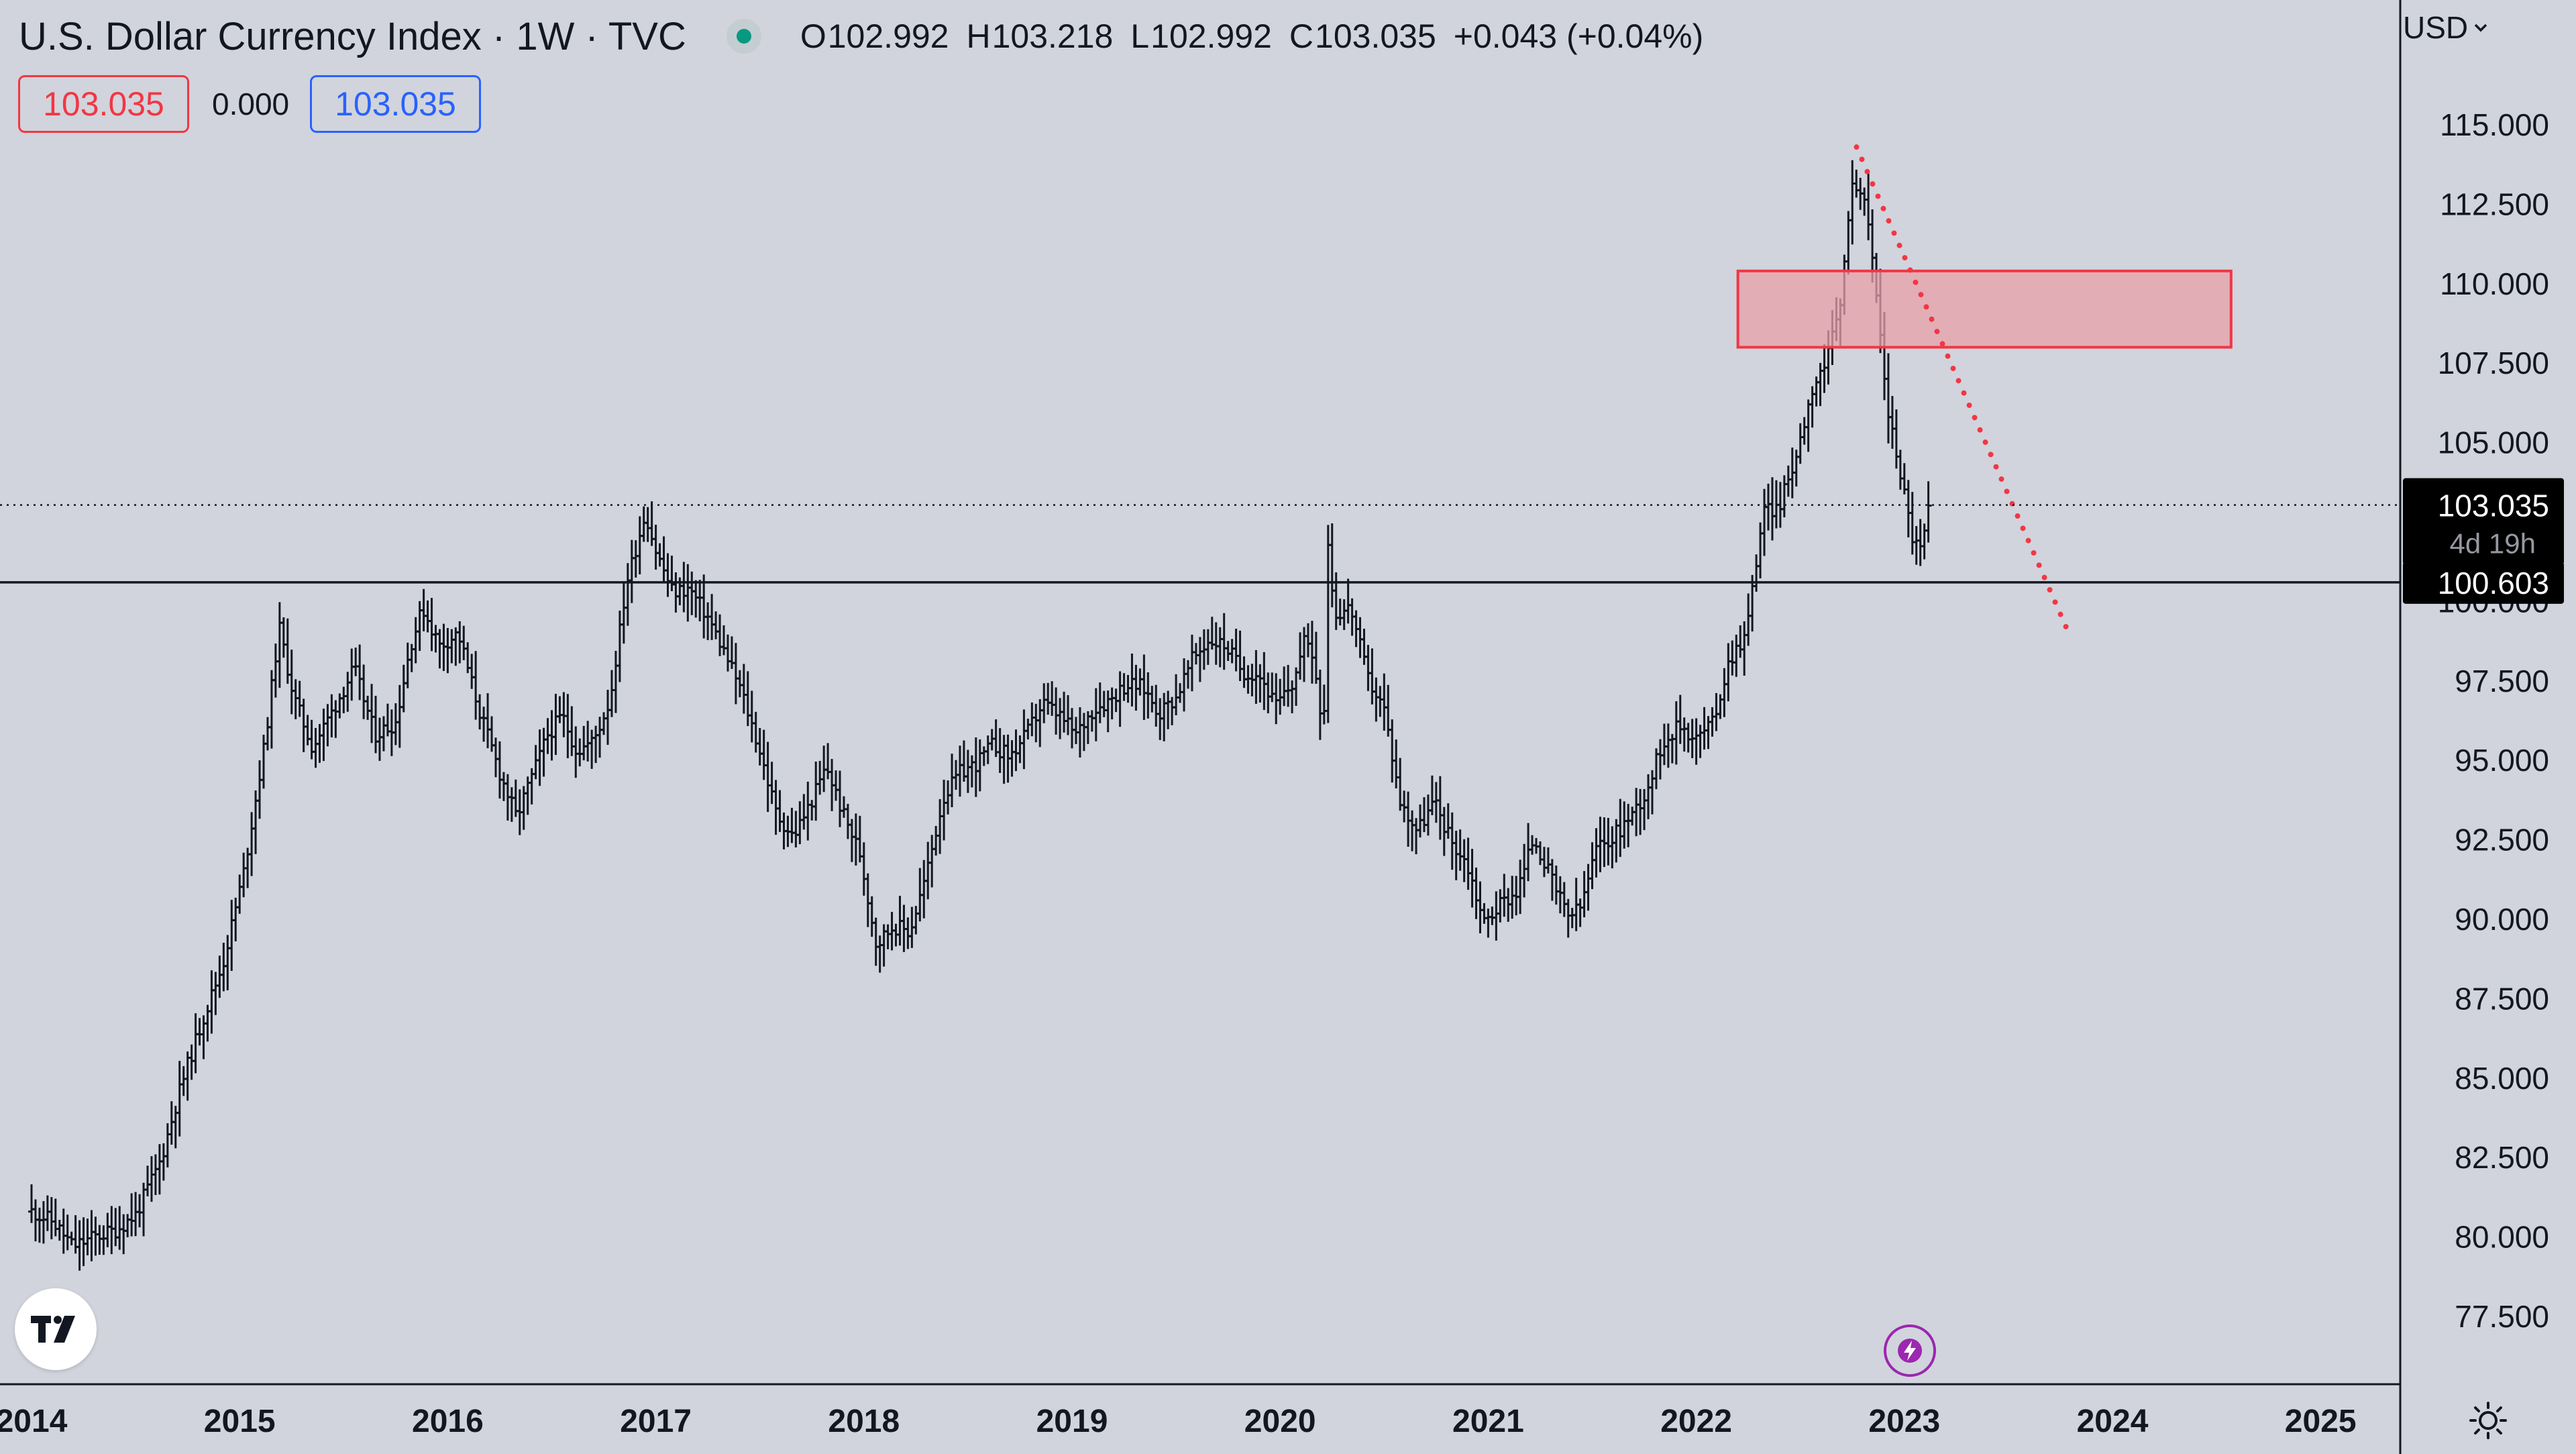 The image size is (2576, 1454). Describe the element at coordinates (56, 1329) in the screenshot. I see `tradingview-logo-icon` at that location.